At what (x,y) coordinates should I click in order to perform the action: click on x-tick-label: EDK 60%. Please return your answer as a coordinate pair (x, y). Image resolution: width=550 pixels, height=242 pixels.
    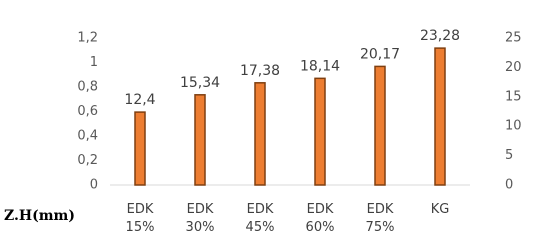
    Looking at the image, I should click on (320, 218).